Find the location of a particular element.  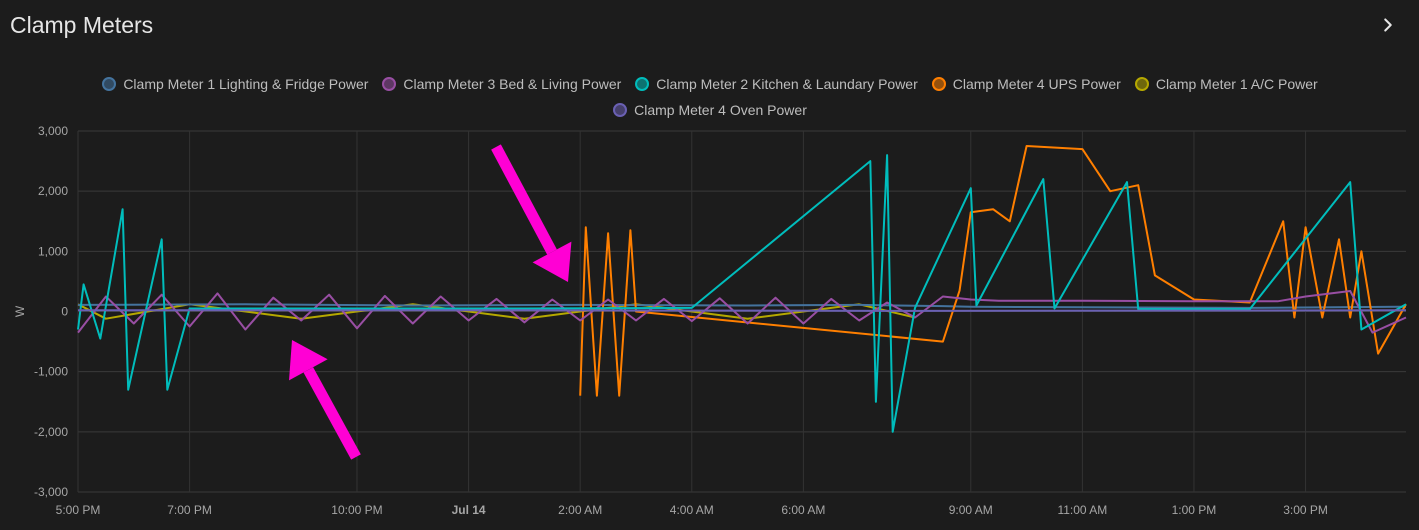

x-tick-label: Jul 14 is located at coordinates (469, 510).